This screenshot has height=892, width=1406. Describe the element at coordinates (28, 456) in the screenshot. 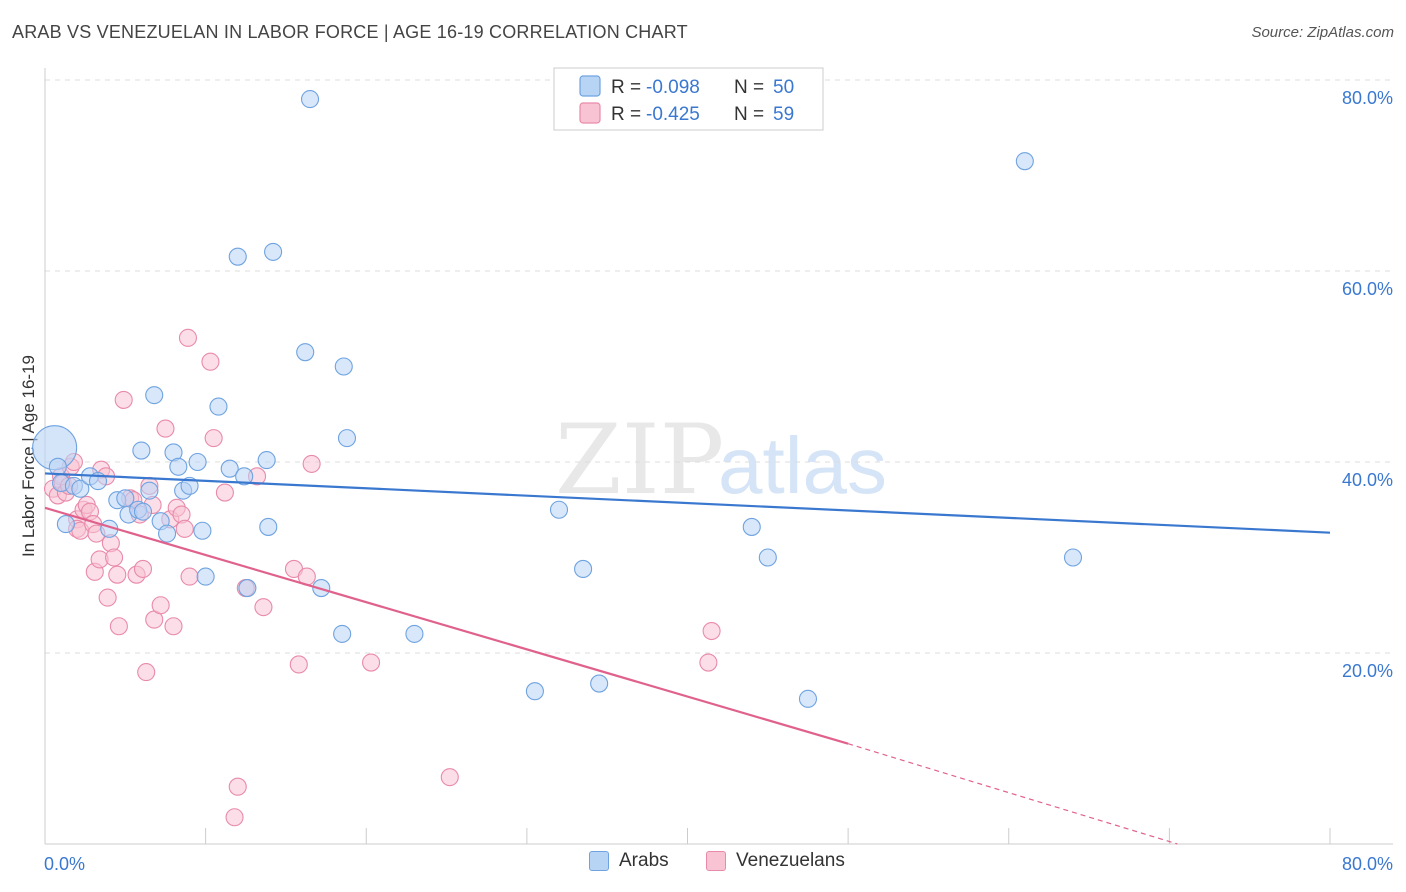

I see `y-axis-label: In Labor Force | Age 16-19` at that location.